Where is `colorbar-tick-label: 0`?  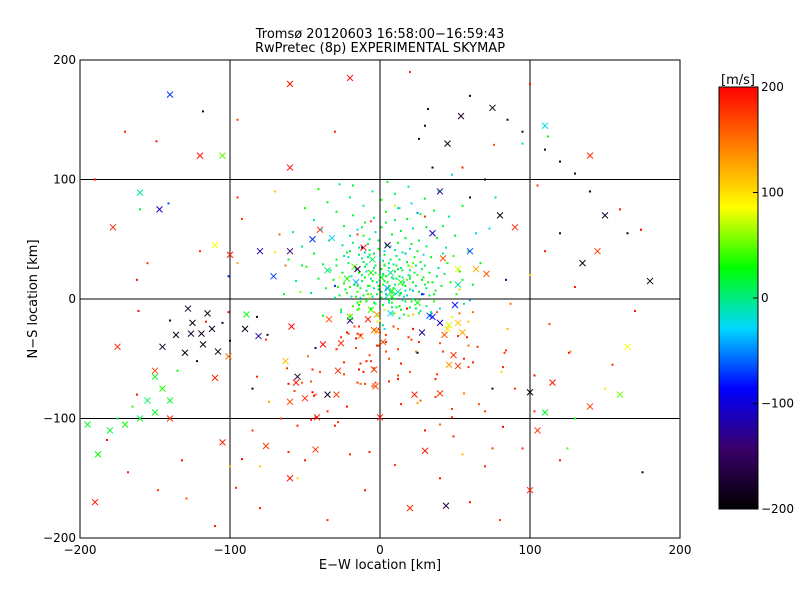 colorbar-tick-label: 0 is located at coordinates (765, 298).